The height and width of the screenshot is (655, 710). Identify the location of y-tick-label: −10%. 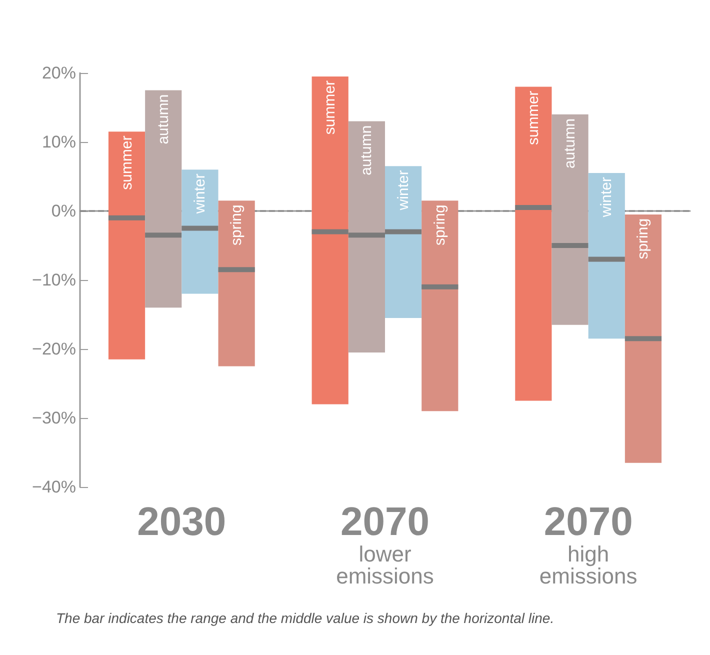
(54, 280).